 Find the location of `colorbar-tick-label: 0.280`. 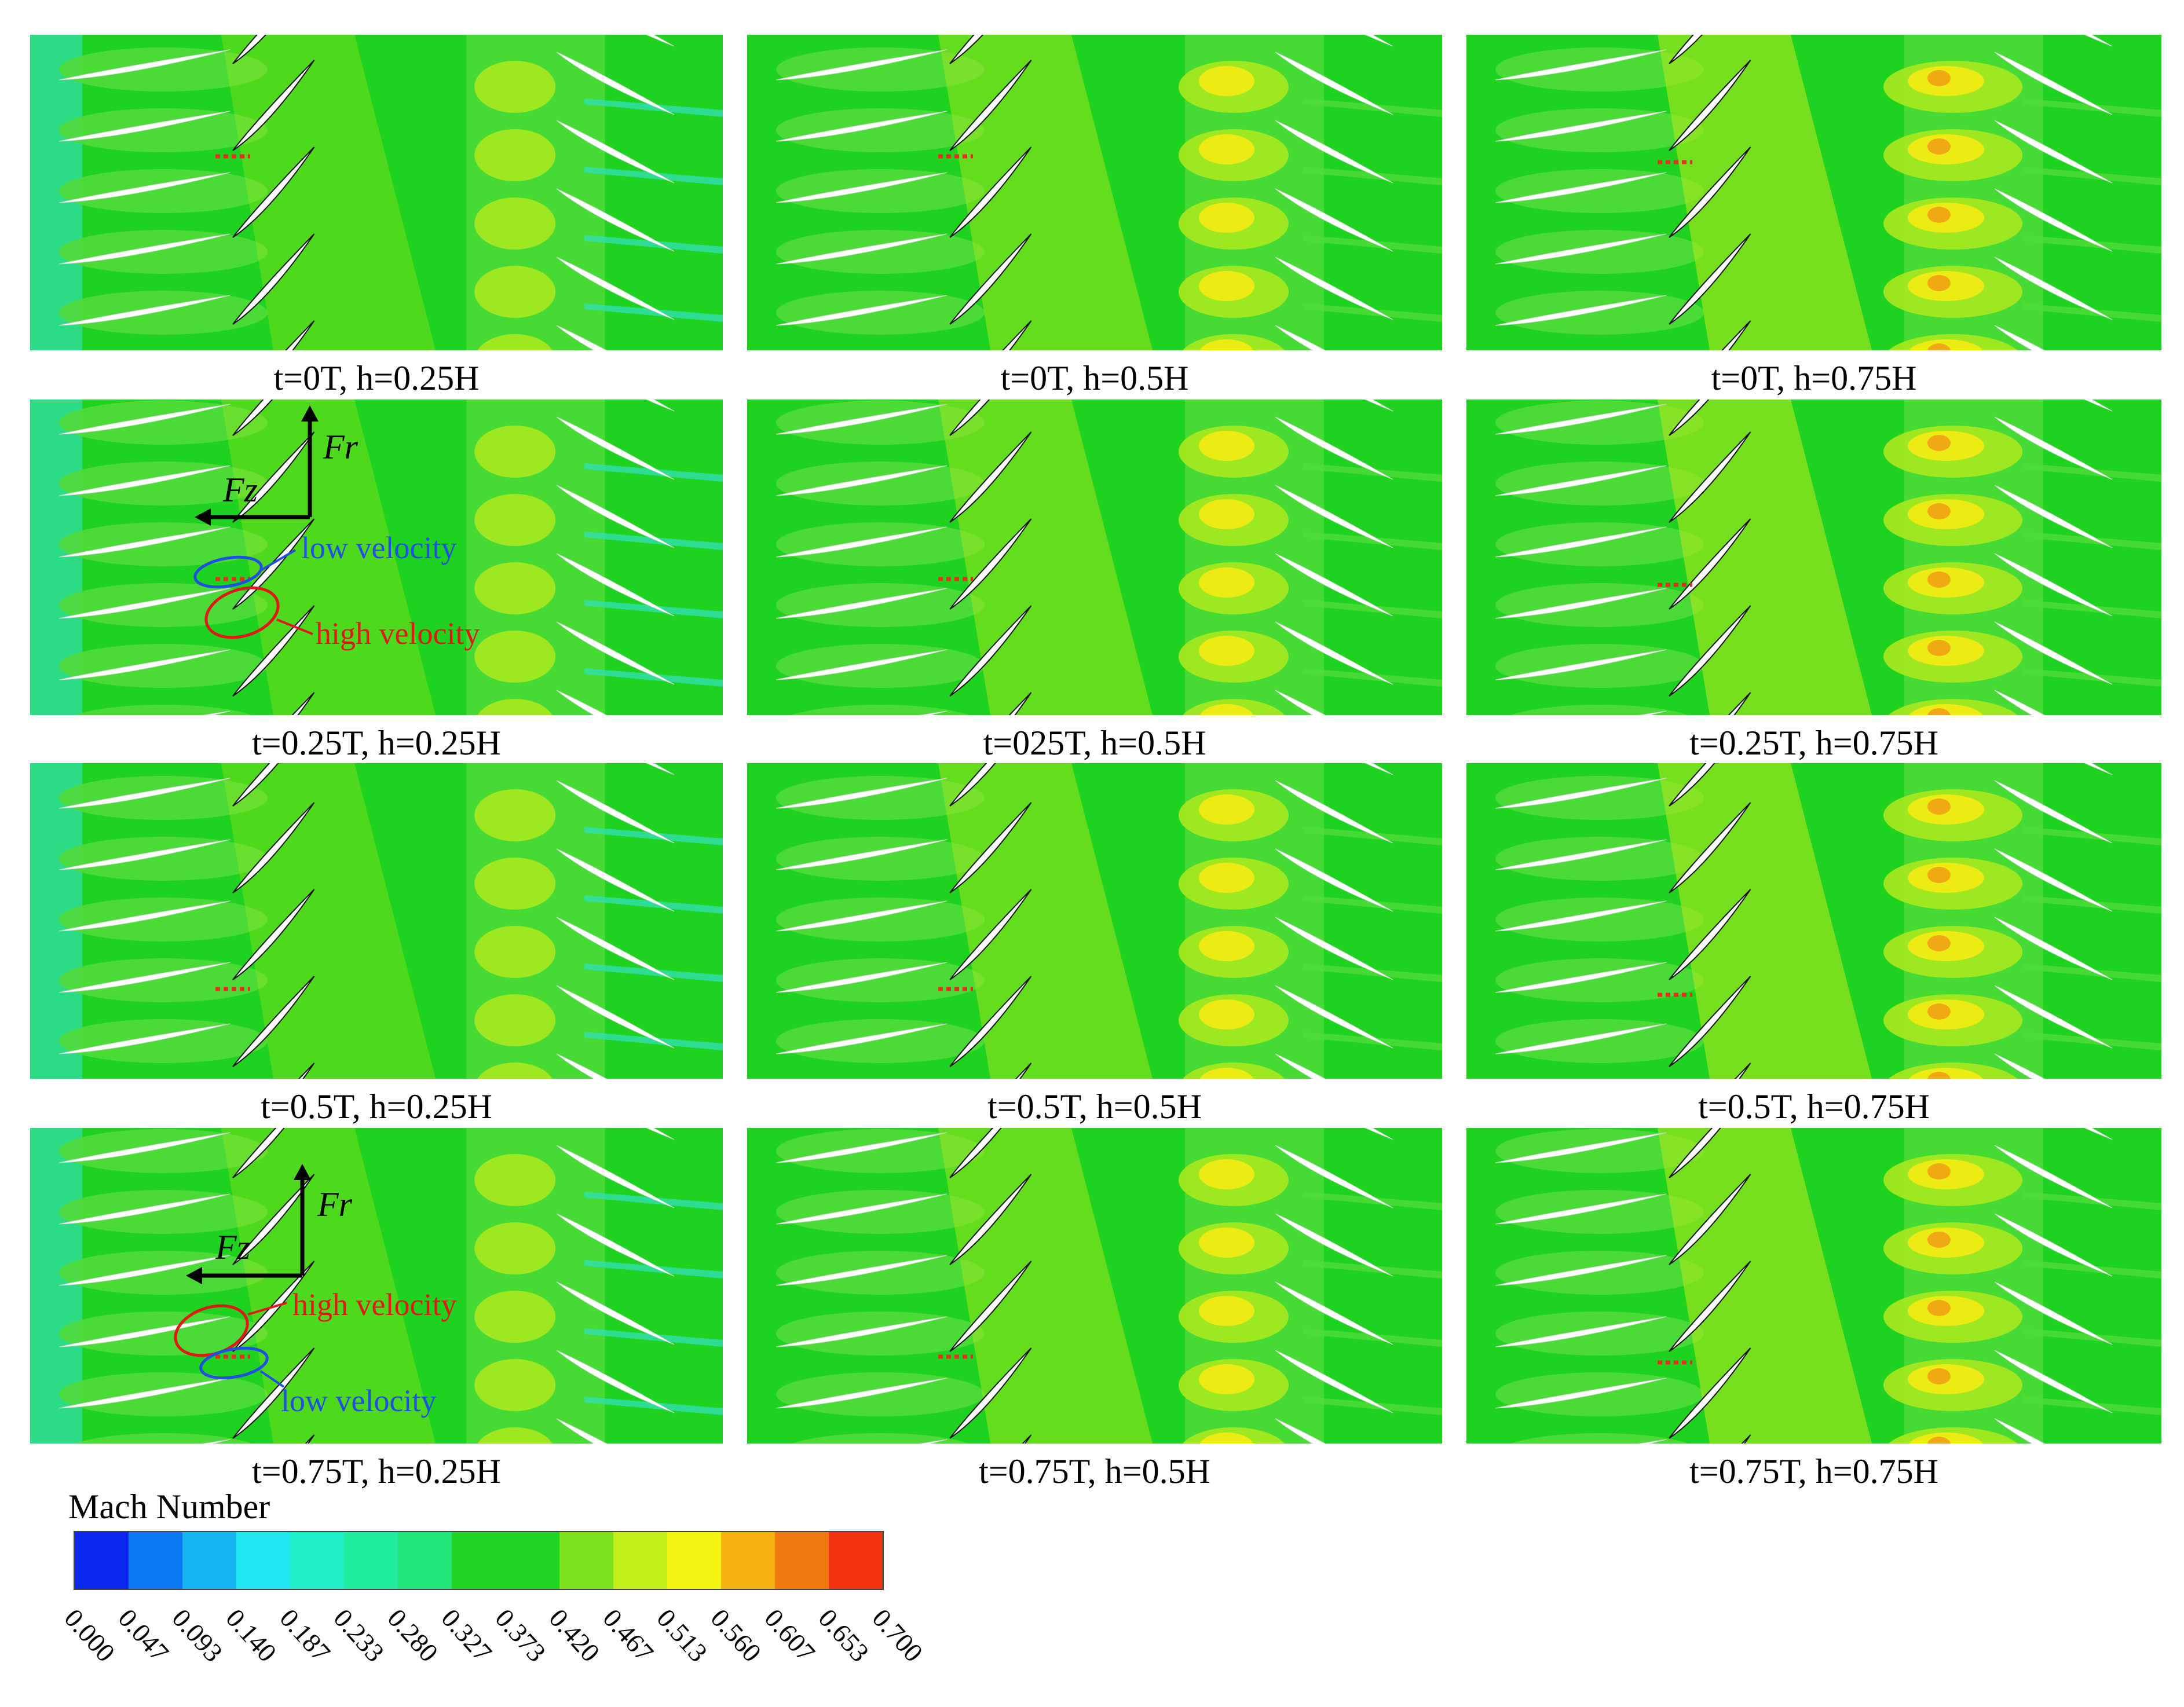

colorbar-tick-label: 0.280 is located at coordinates (413, 1635).